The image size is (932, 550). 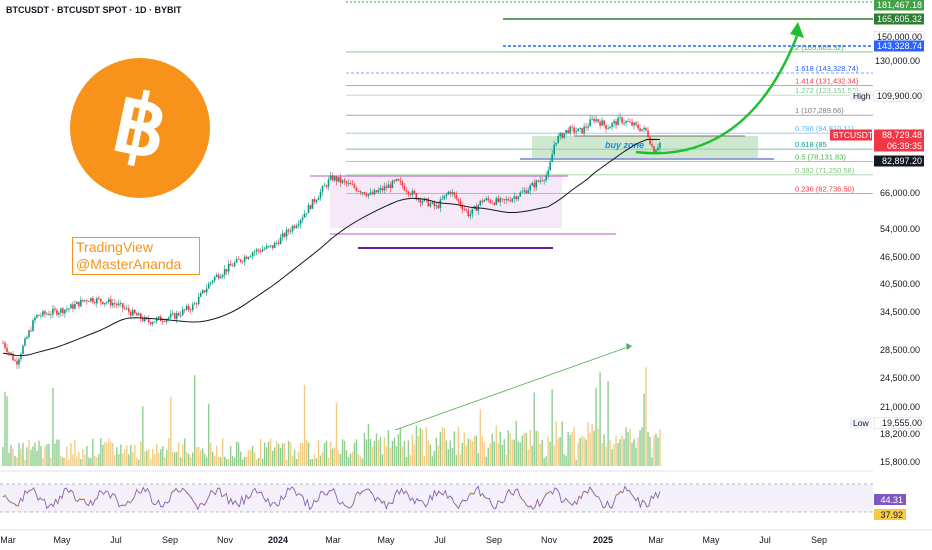 I want to click on rsi-value: 44.31, so click(x=891, y=500).